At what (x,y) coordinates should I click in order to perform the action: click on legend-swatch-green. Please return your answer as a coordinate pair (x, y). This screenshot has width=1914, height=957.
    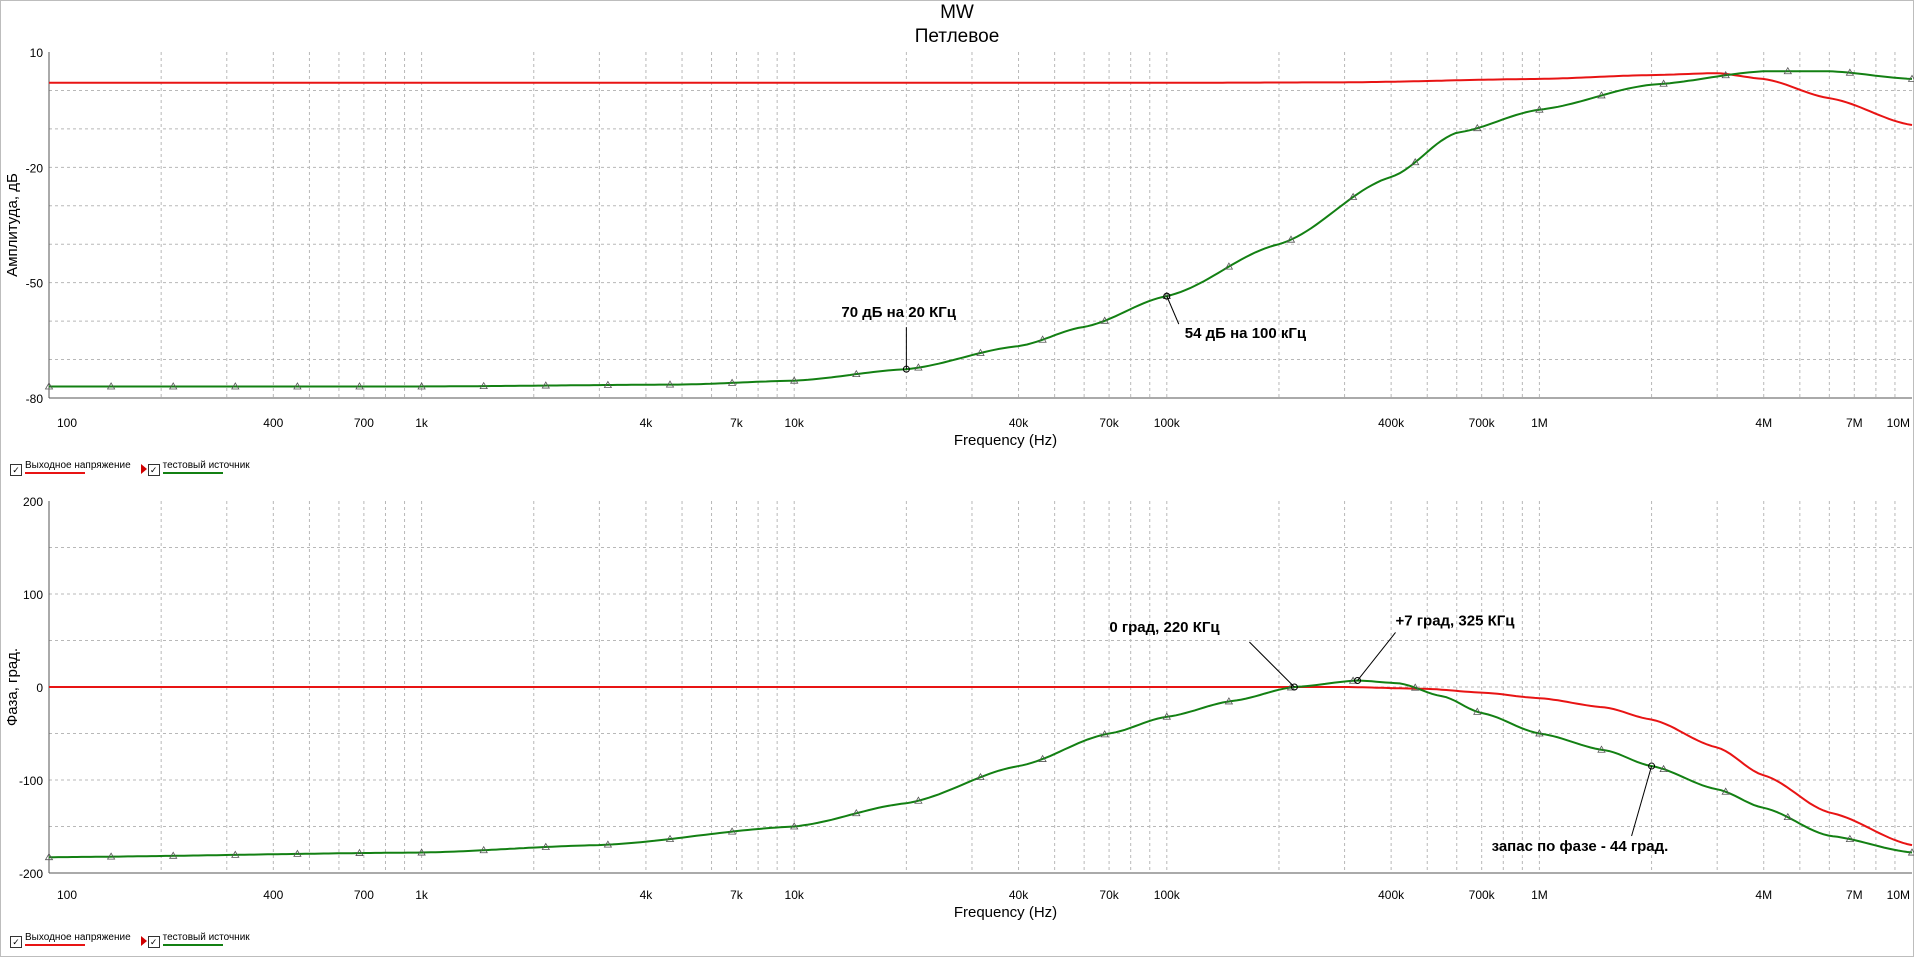
    Looking at the image, I should click on (192, 473).